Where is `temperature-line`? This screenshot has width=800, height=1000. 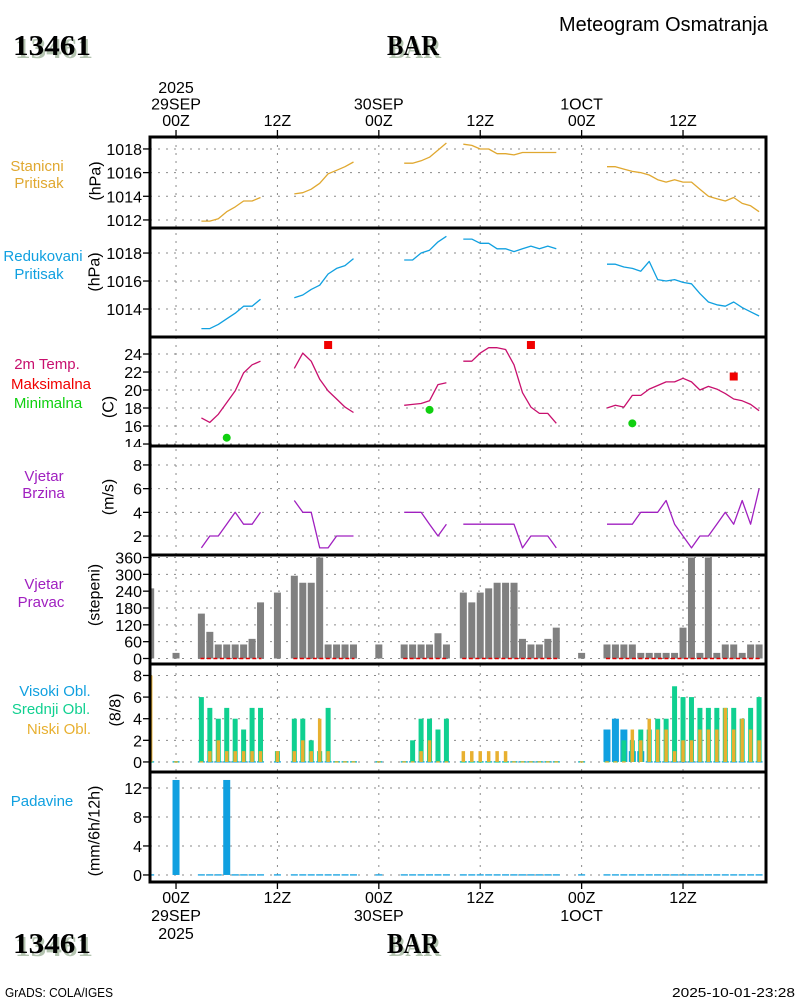
temperature-line is located at coordinates (510, 385).